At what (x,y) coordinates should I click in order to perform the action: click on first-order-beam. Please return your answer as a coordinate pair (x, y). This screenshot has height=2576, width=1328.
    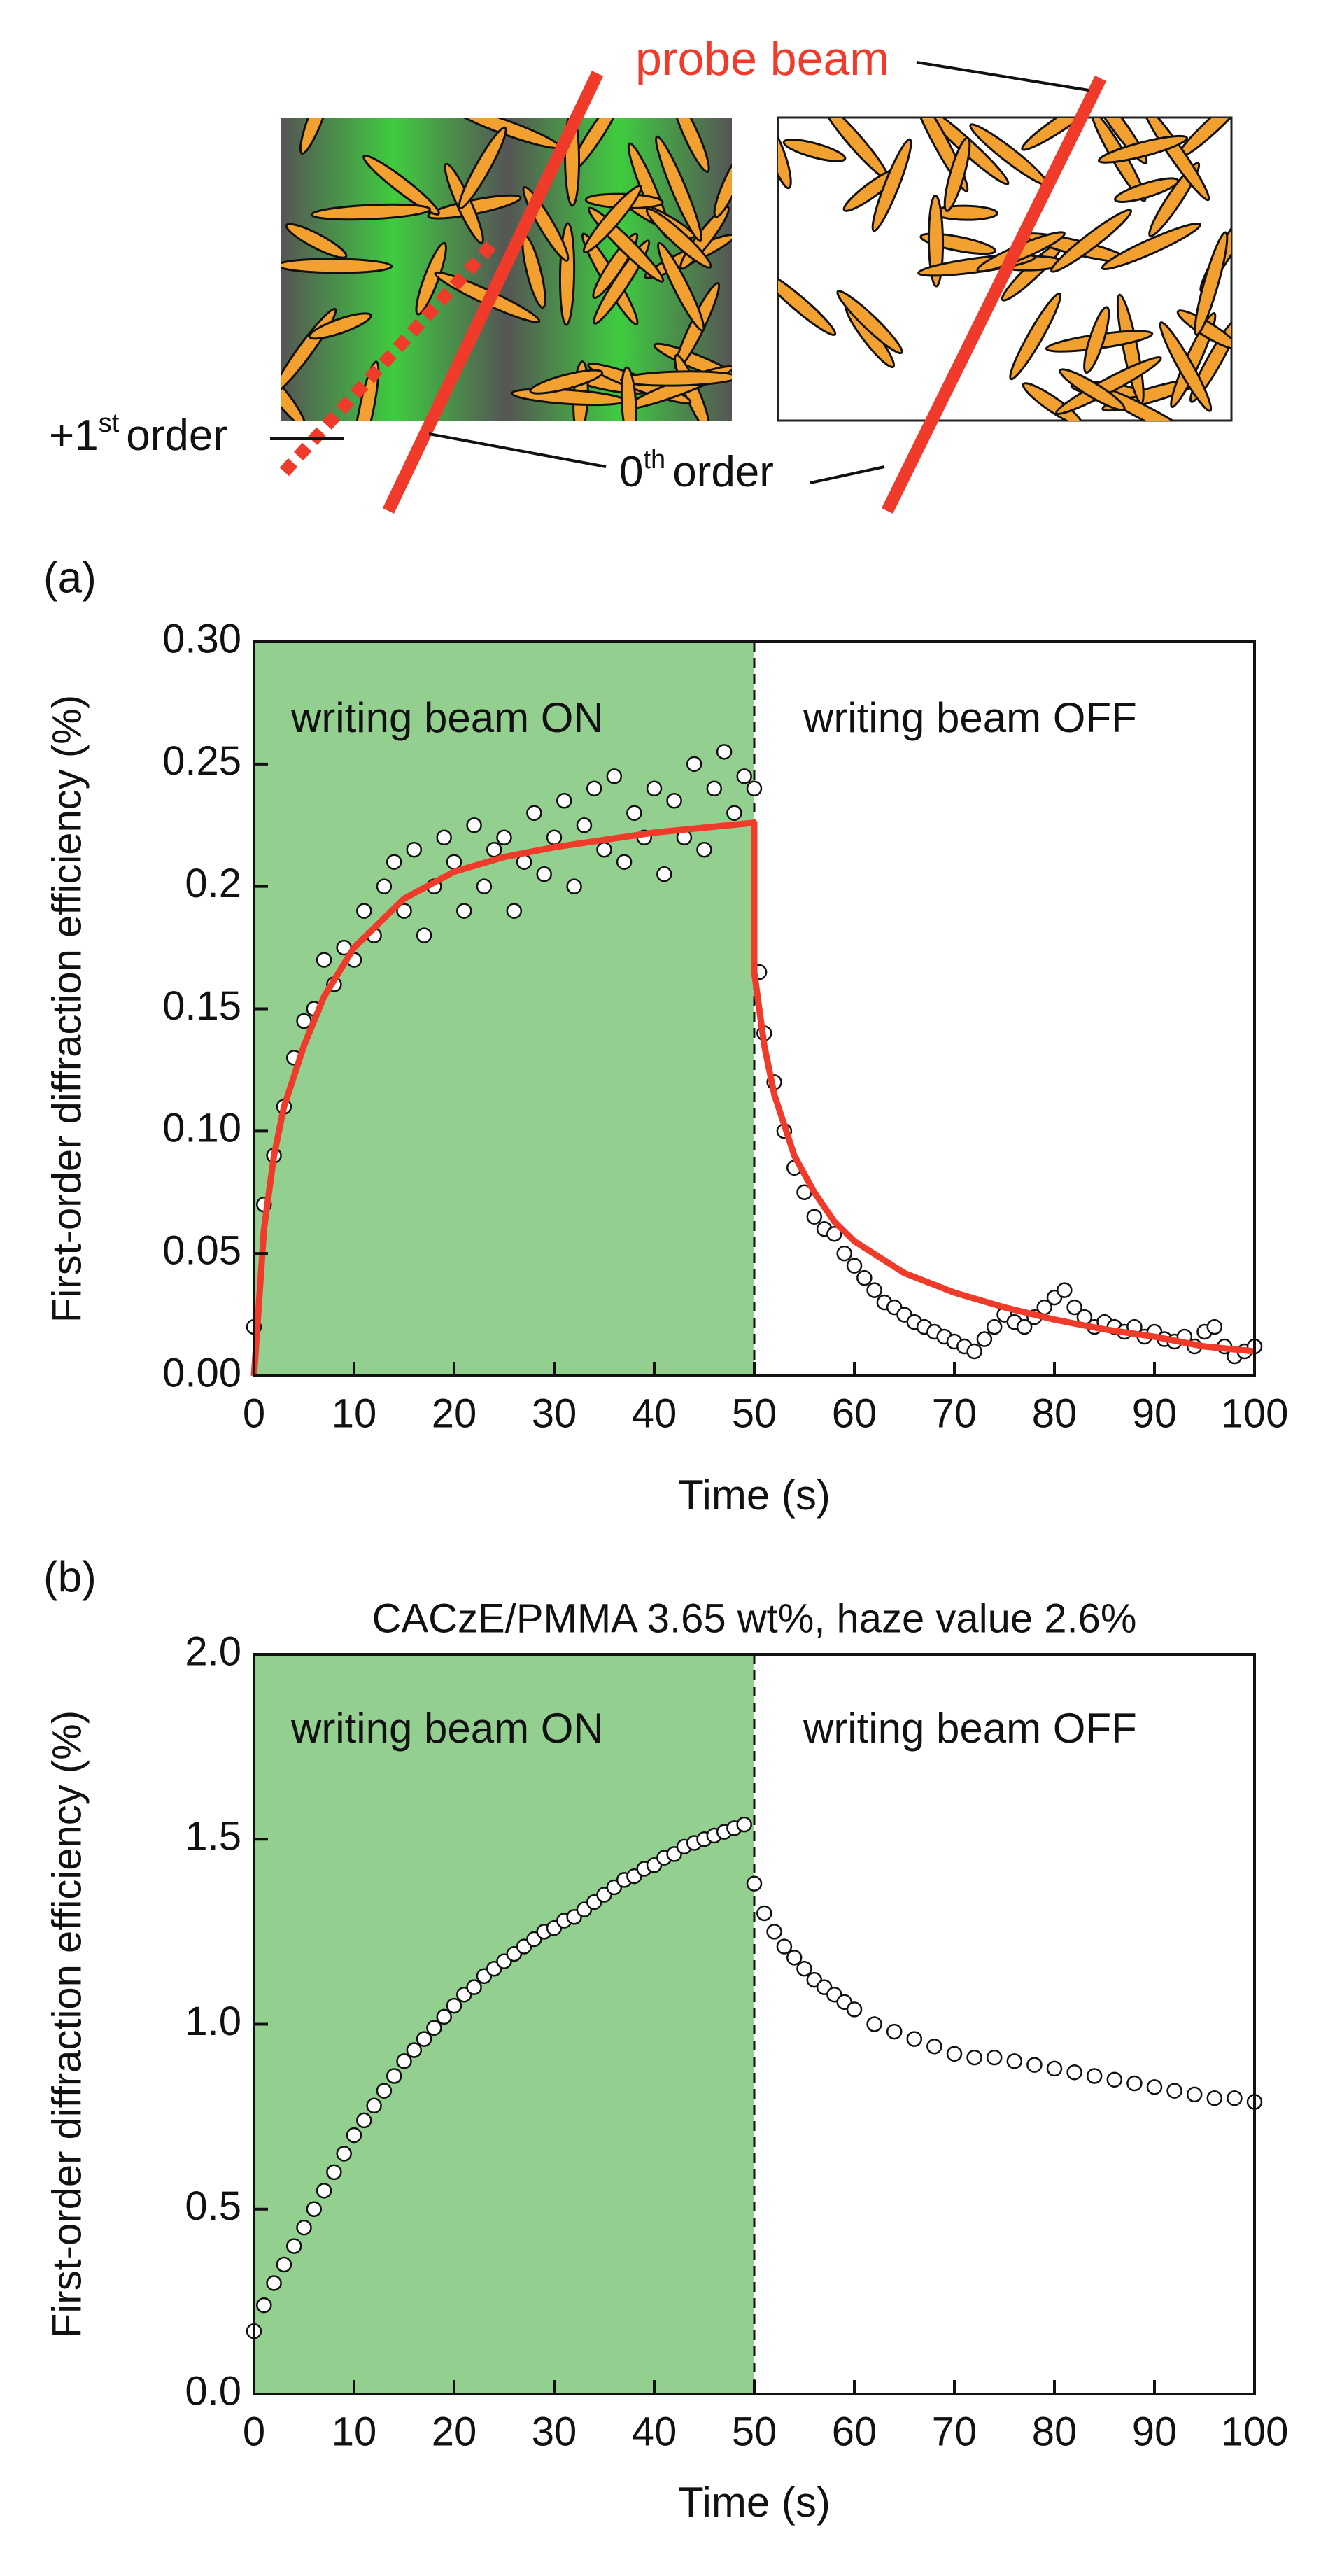
    Looking at the image, I should click on (386, 360).